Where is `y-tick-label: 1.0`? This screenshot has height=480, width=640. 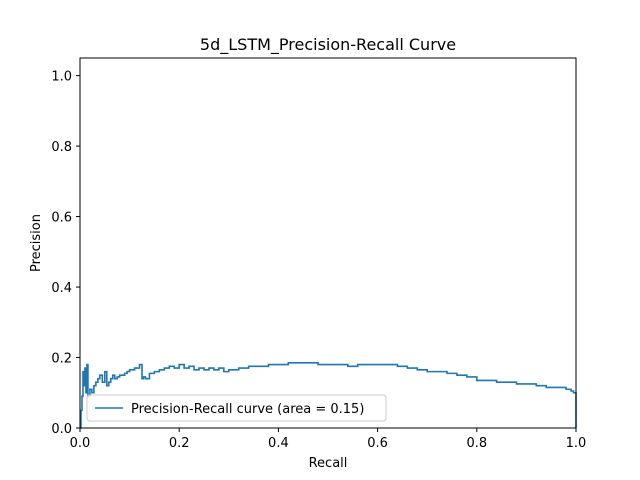 y-tick-label: 1.0 is located at coordinates (61, 77).